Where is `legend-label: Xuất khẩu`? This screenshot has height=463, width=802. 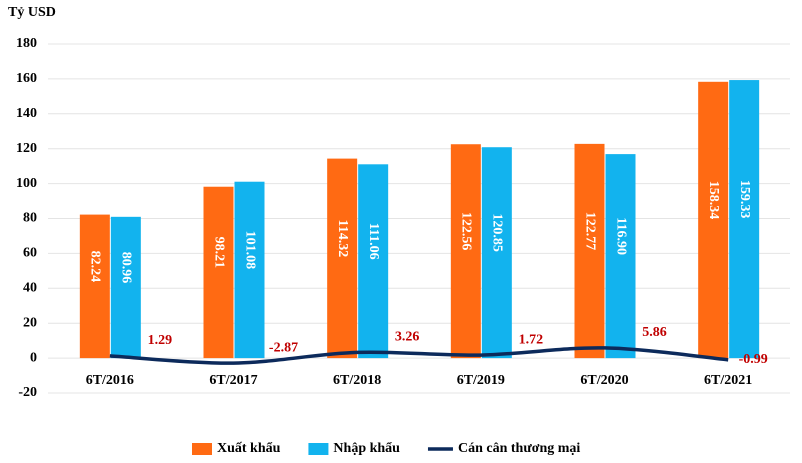
legend-label: Xuất khẩu is located at coordinates (249, 448).